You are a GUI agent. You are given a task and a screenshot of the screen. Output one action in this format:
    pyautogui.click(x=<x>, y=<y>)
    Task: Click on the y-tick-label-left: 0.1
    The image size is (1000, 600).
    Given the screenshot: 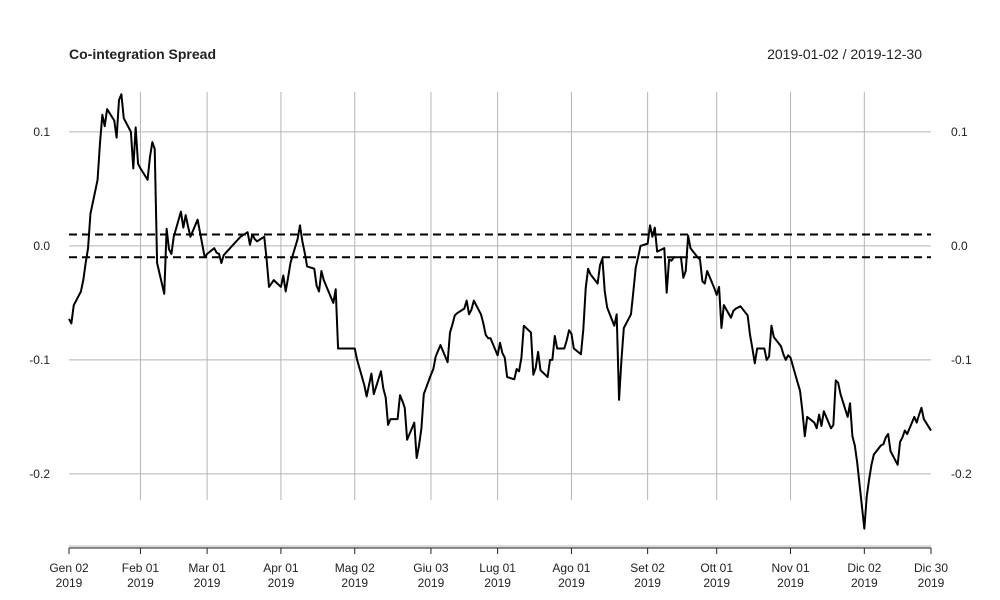 What is the action you would take?
    pyautogui.click(x=41, y=132)
    